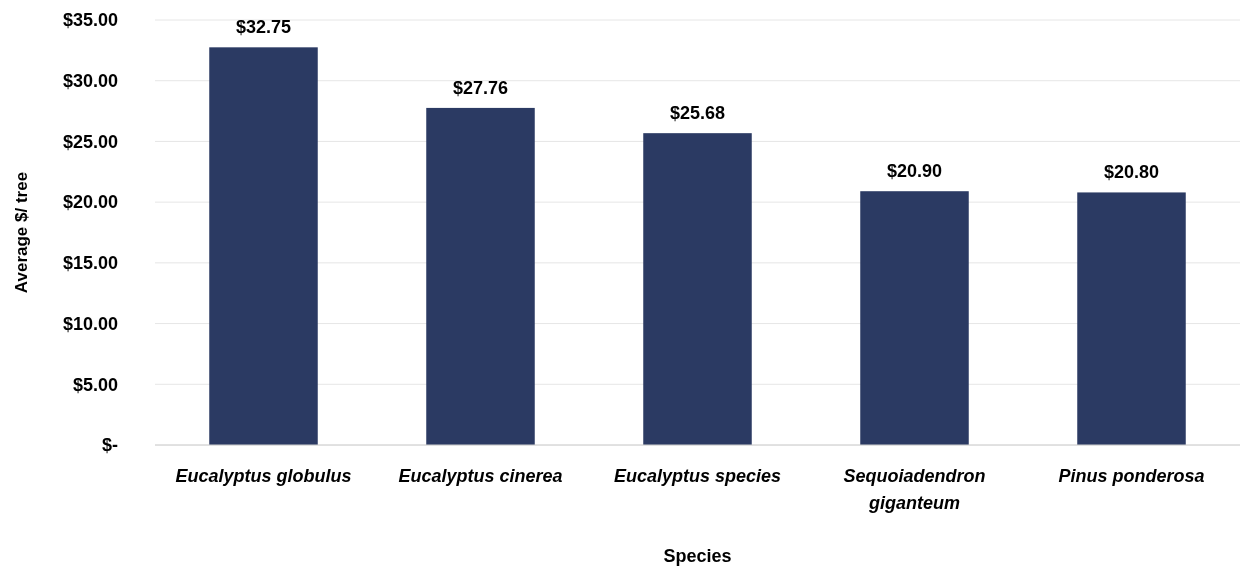  What do you see at coordinates (914, 171) in the screenshot?
I see `data-label: $20.90` at bounding box center [914, 171].